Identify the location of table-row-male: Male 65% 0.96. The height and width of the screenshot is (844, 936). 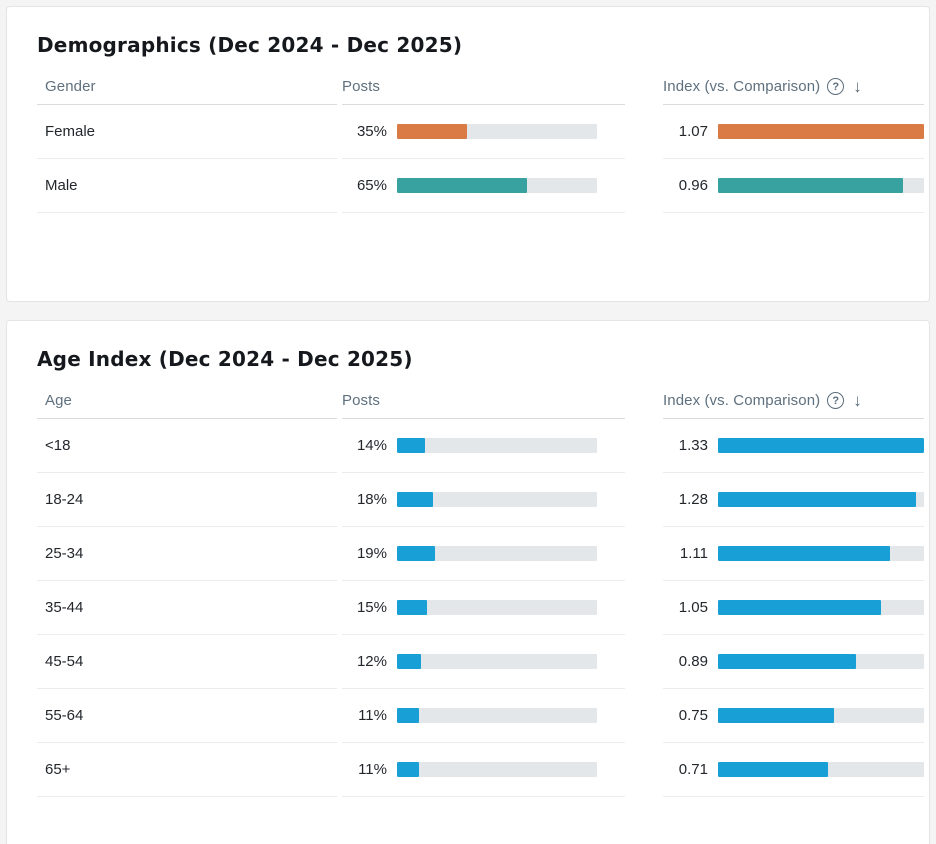
(480, 186).